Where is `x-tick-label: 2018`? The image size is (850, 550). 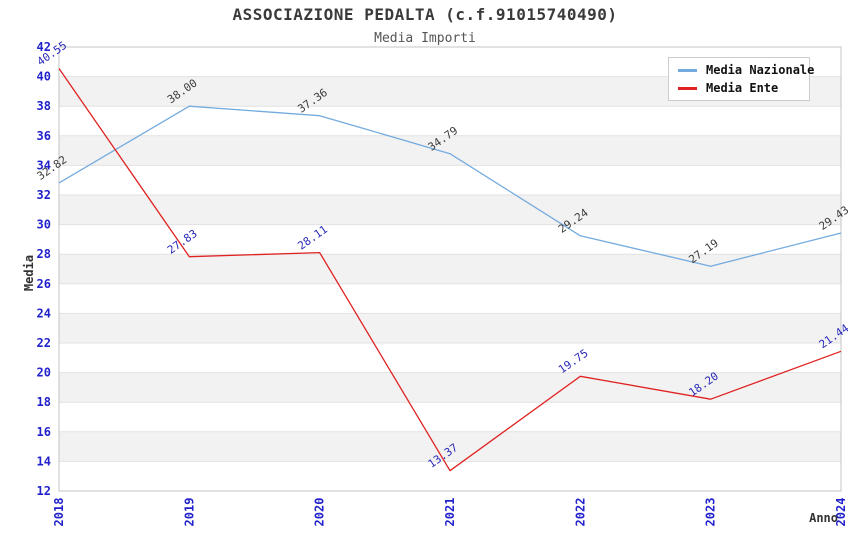
x-tick-label: 2018 is located at coordinates (59, 512).